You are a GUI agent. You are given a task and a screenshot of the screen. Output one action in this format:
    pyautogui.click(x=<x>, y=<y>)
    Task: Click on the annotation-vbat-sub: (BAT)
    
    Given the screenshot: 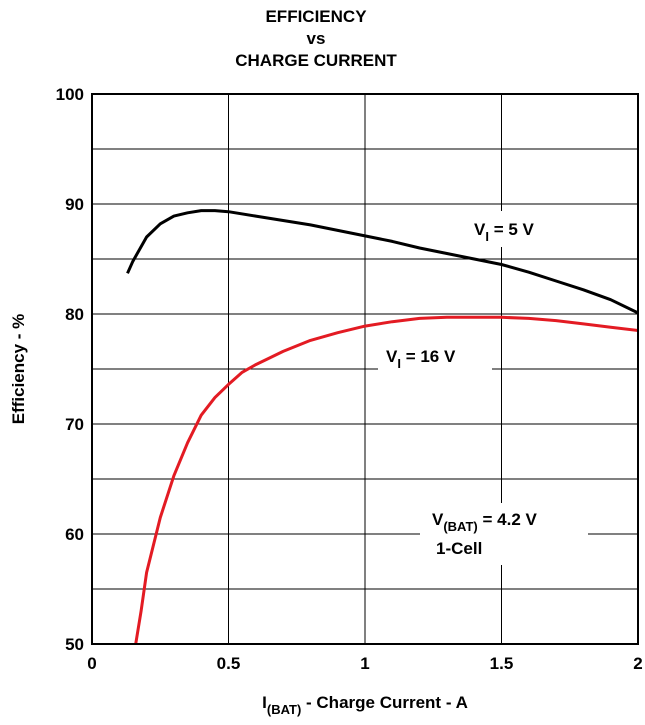 What is the action you would take?
    pyautogui.click(x=460, y=526)
    